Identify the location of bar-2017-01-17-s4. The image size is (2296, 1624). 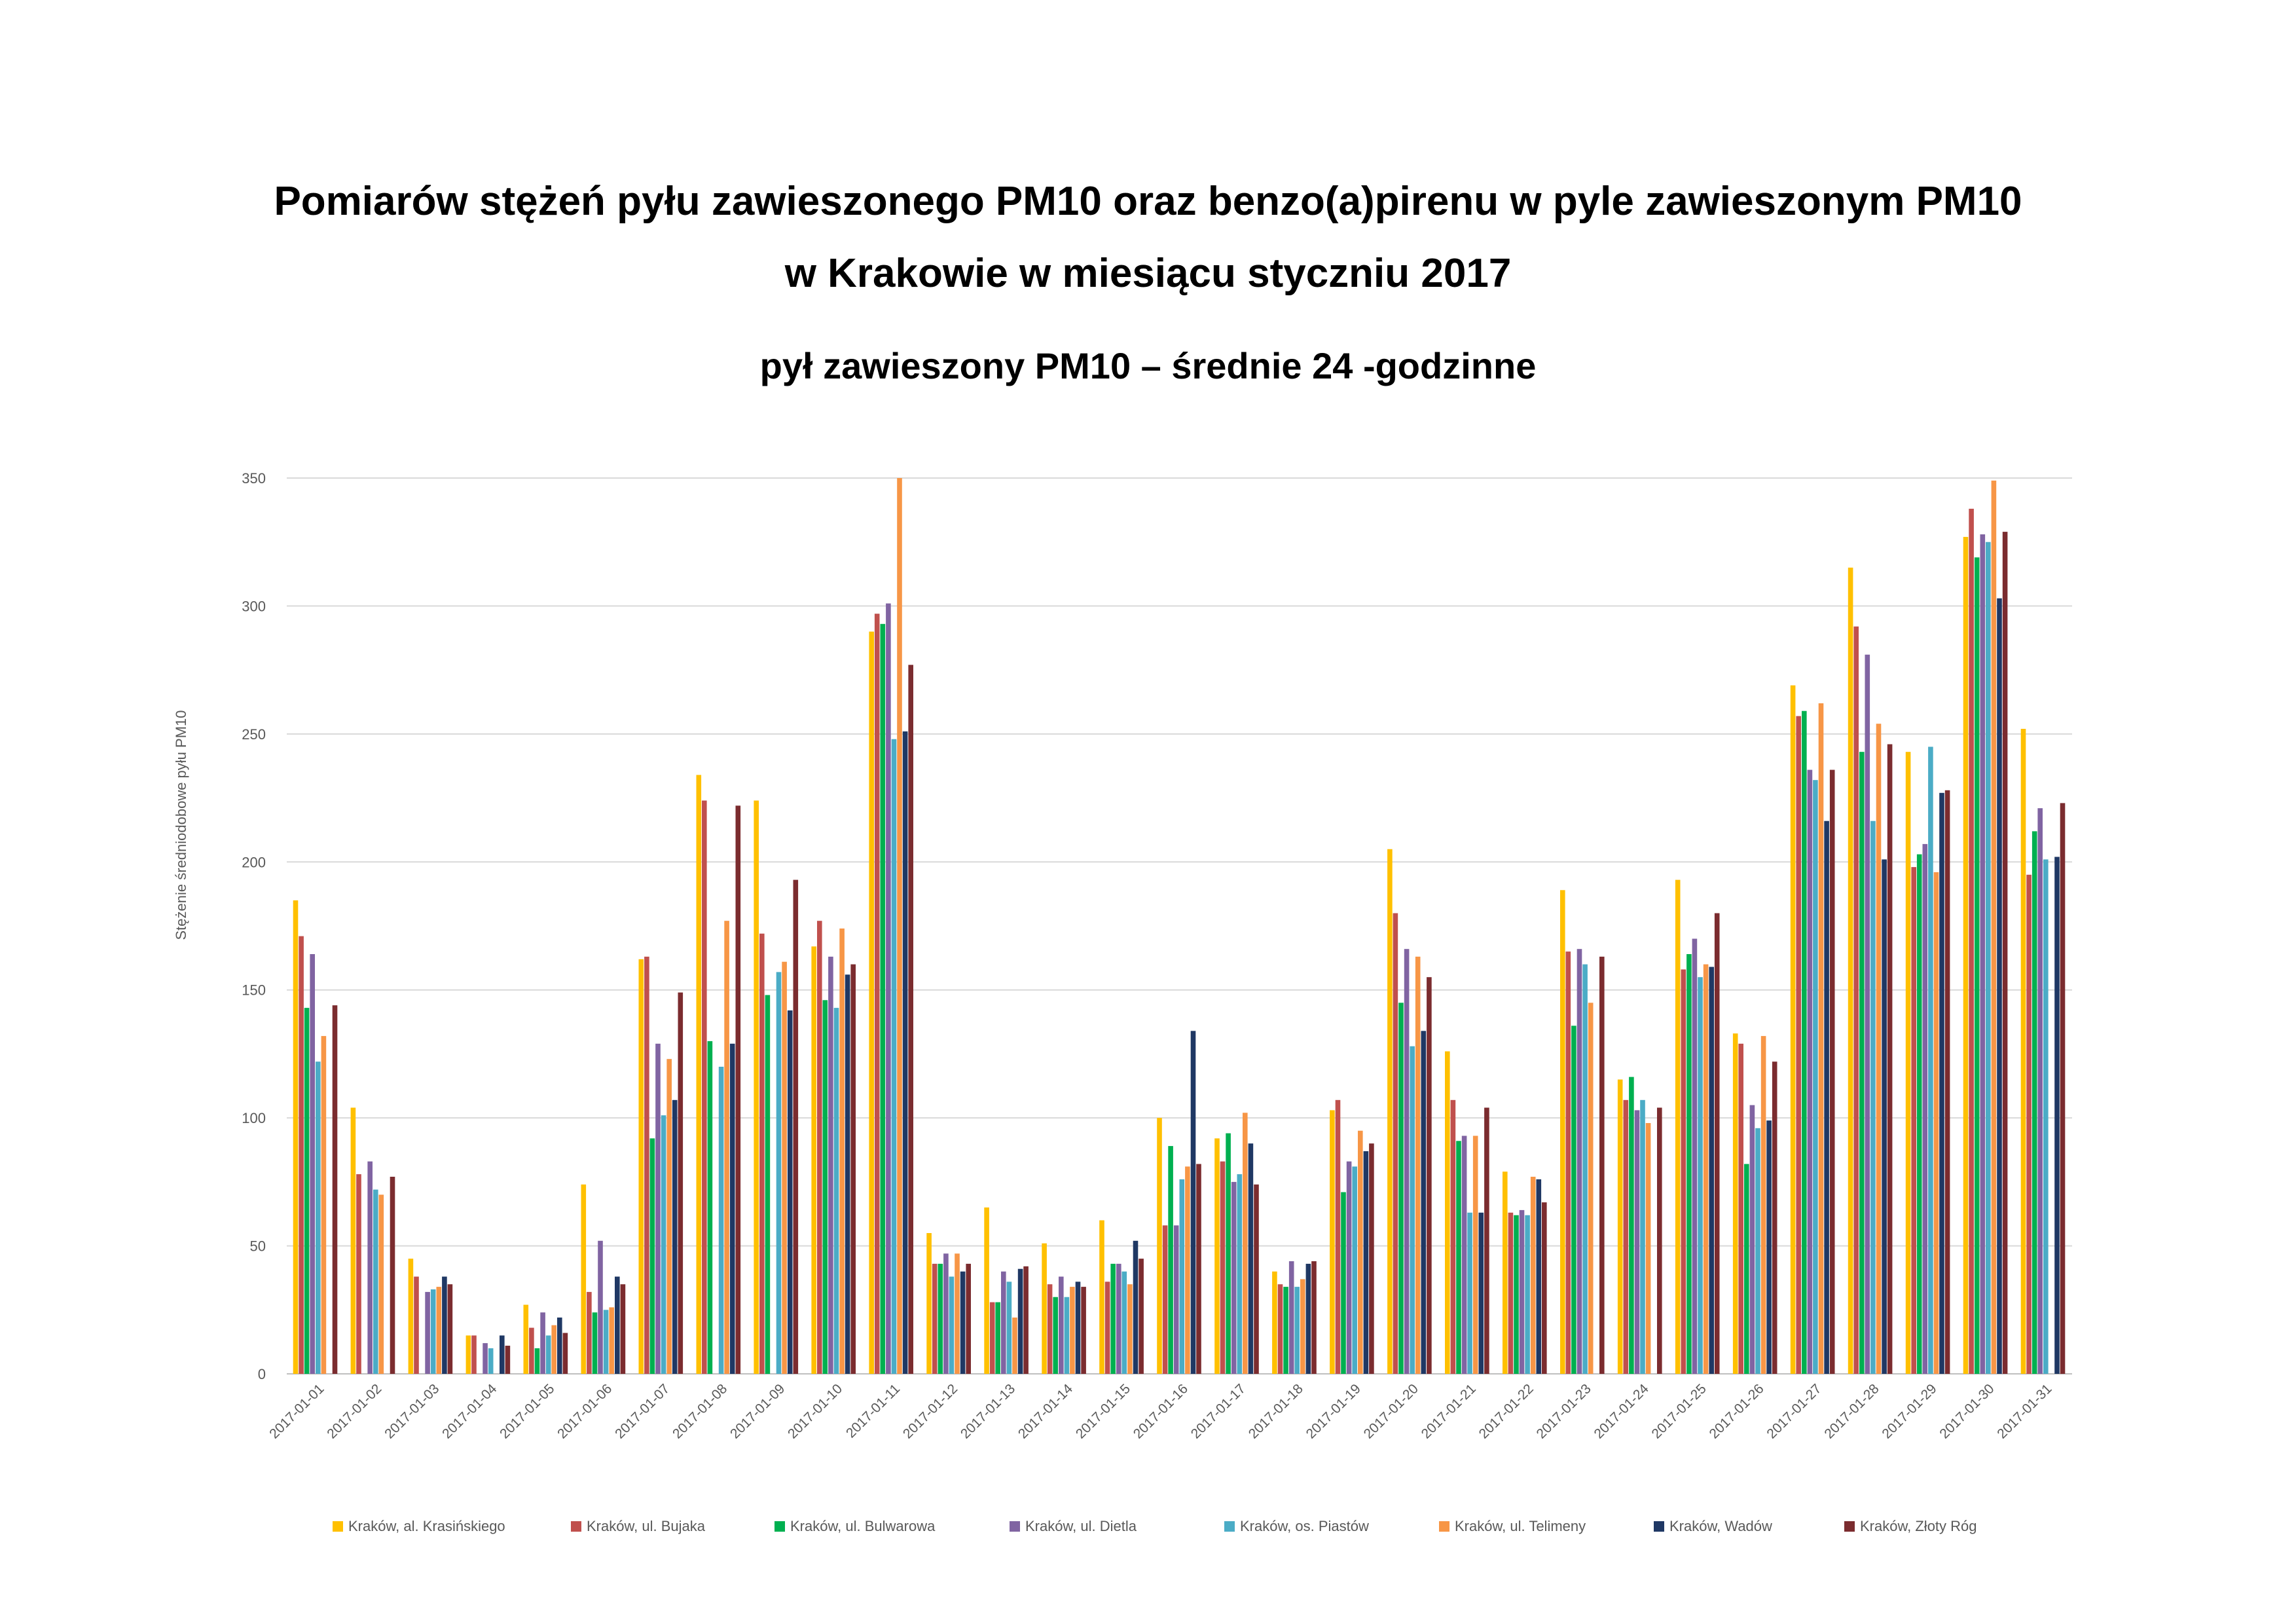
(1240, 1274).